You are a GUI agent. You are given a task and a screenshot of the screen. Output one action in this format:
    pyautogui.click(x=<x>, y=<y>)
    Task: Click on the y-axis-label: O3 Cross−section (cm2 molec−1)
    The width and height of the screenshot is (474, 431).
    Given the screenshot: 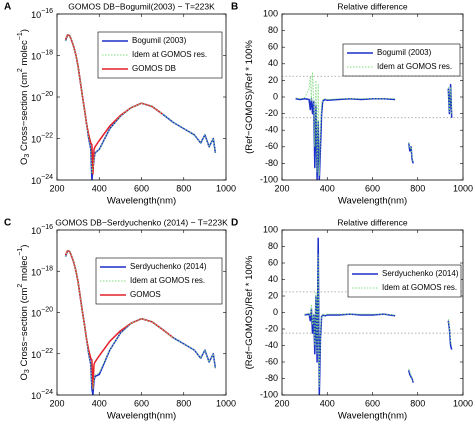 What is the action you would take?
    pyautogui.click(x=24, y=97)
    